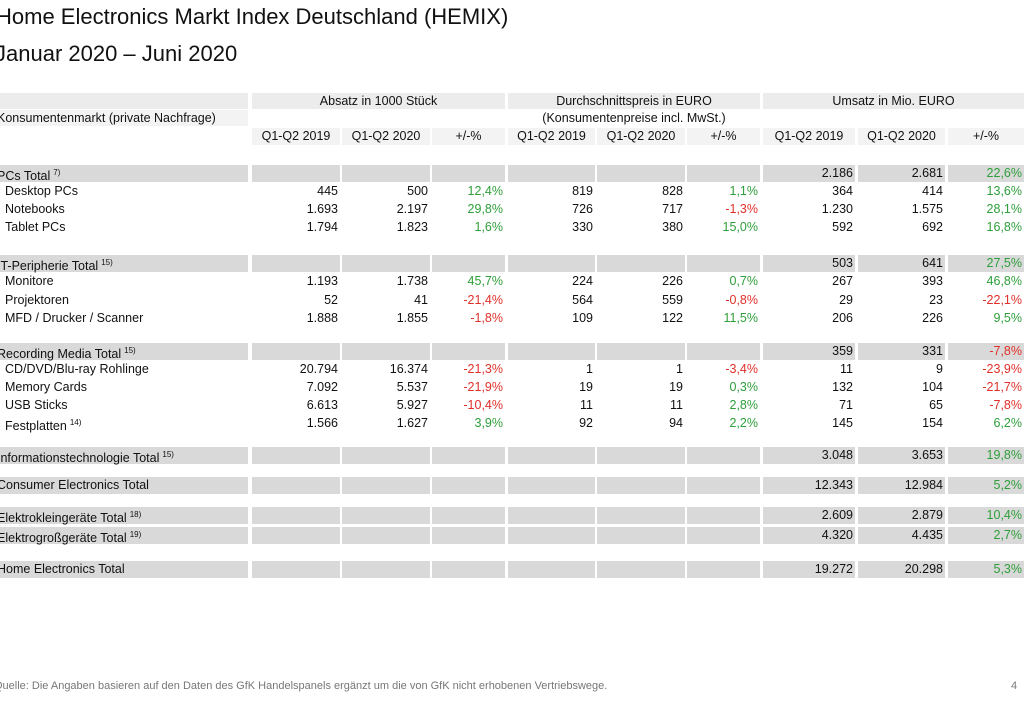 This screenshot has height=708, width=1024. Describe the element at coordinates (485, 191) in the screenshot. I see `cell: 12,4%` at that location.